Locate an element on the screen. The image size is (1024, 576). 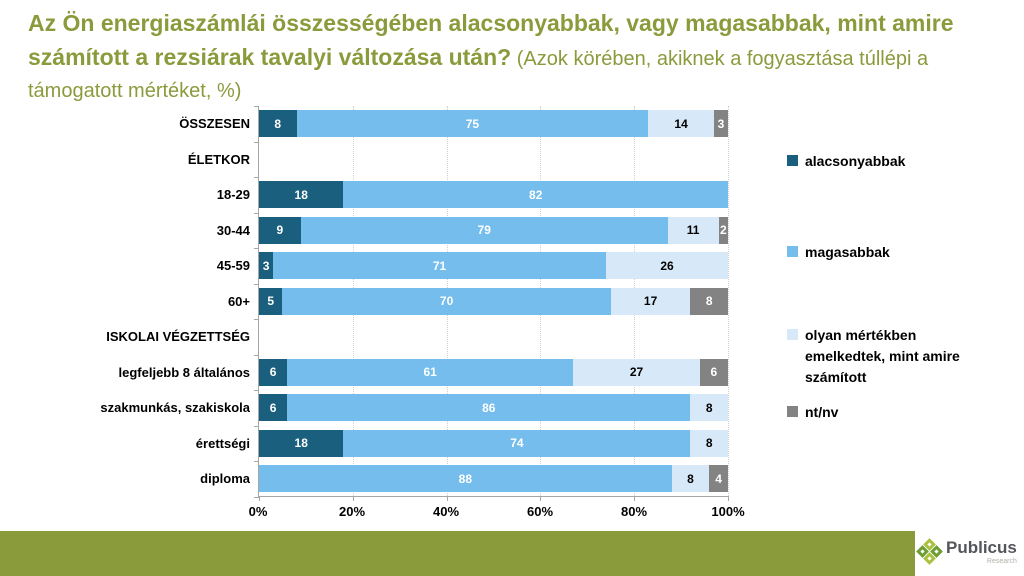
bar-segment-2: 61 is located at coordinates (430, 372).